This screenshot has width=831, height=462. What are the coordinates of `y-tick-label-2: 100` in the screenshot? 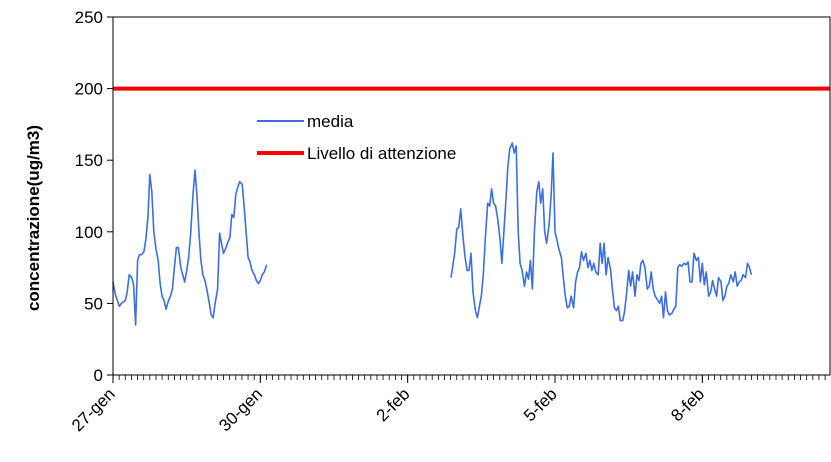 It's located at (89, 232).